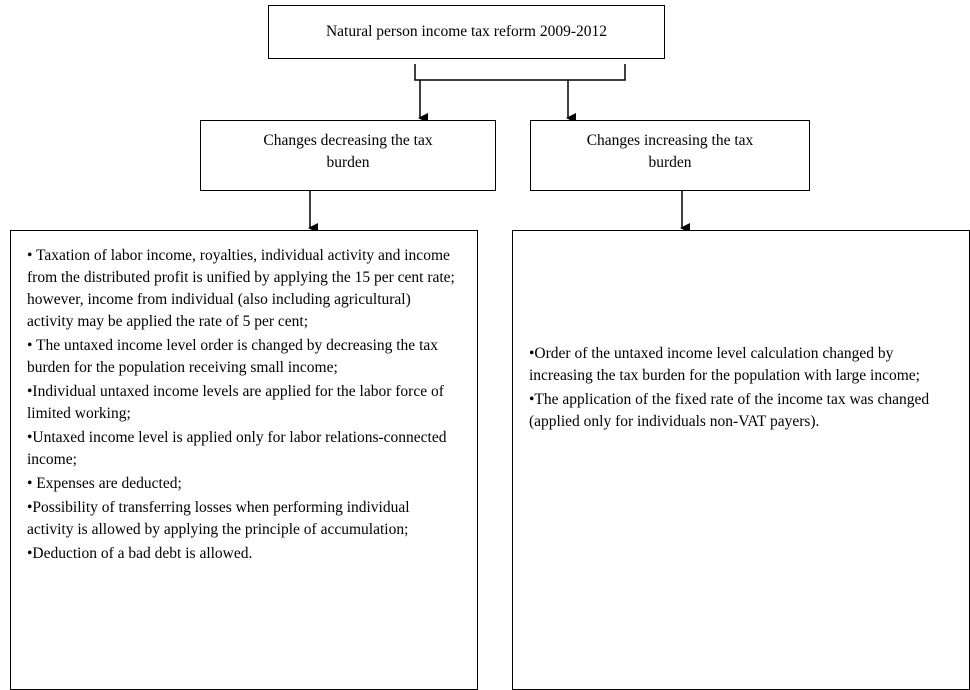 The image size is (970, 690). Describe the element at coordinates (520, 72) in the screenshot. I see `bracket` at that location.